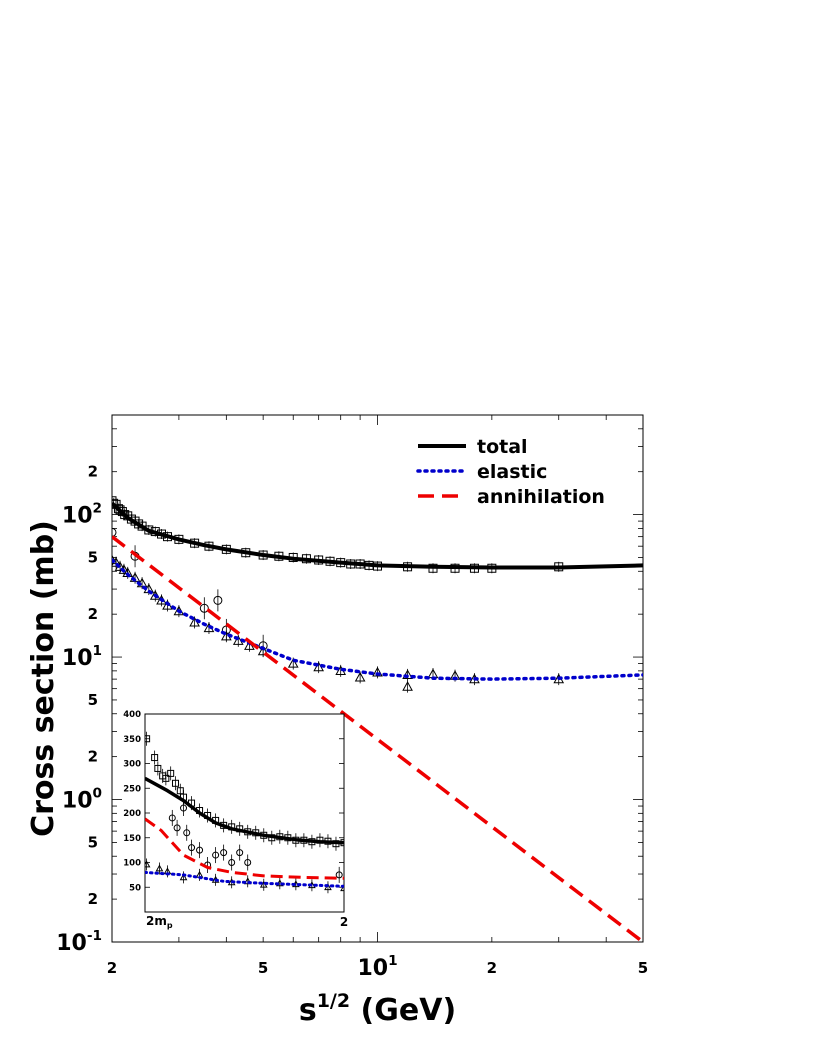 This screenshot has height=1058, width=817. What do you see at coordinates (132, 789) in the screenshot?
I see `inset-y-tick-label: 250` at bounding box center [132, 789].